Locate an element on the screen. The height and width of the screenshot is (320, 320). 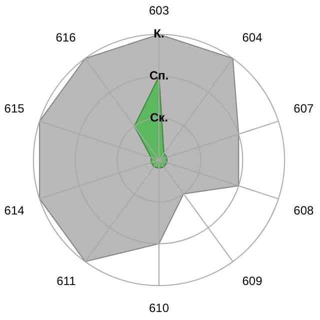
spoke-label: 611 is located at coordinates (66, 281).